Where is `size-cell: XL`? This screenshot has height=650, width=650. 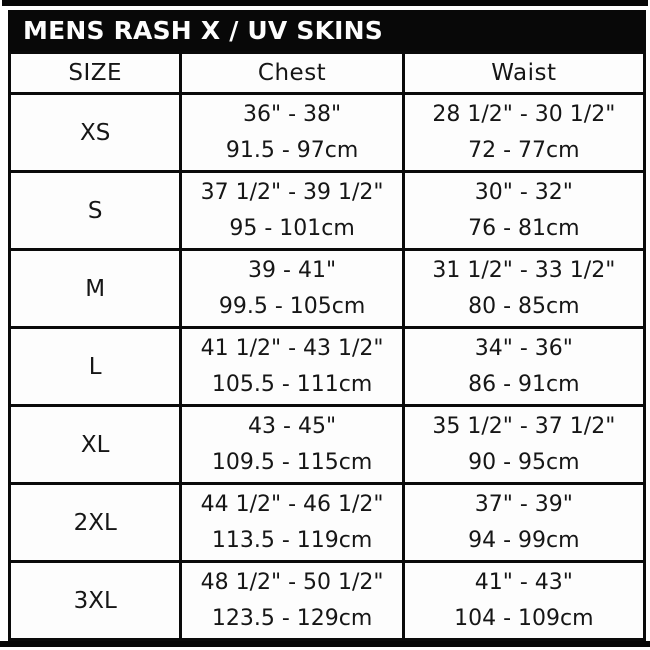 size-cell: XL is located at coordinates (95, 444).